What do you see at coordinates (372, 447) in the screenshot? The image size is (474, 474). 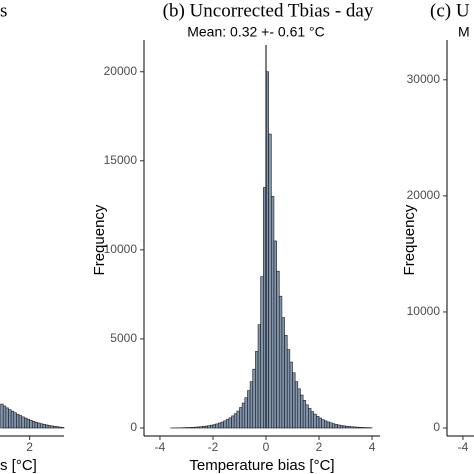 I see `x-tick-label: 4` at bounding box center [372, 447].